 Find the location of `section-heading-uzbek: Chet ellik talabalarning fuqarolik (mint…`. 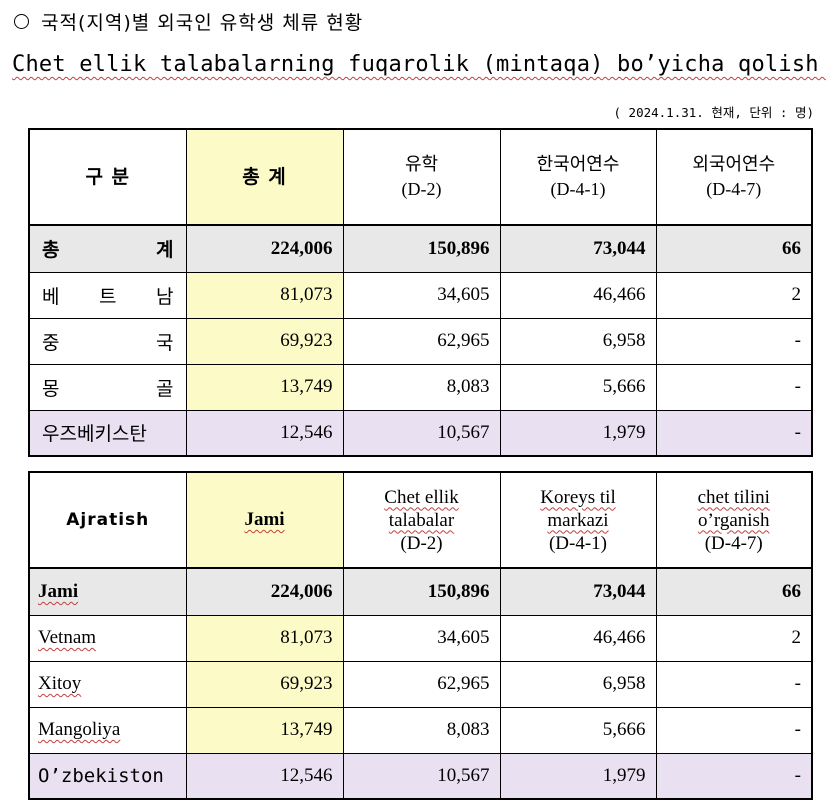

section-heading-uzbek: Chet ellik talabalarning fuqarolik (mint… is located at coordinates (419, 64).